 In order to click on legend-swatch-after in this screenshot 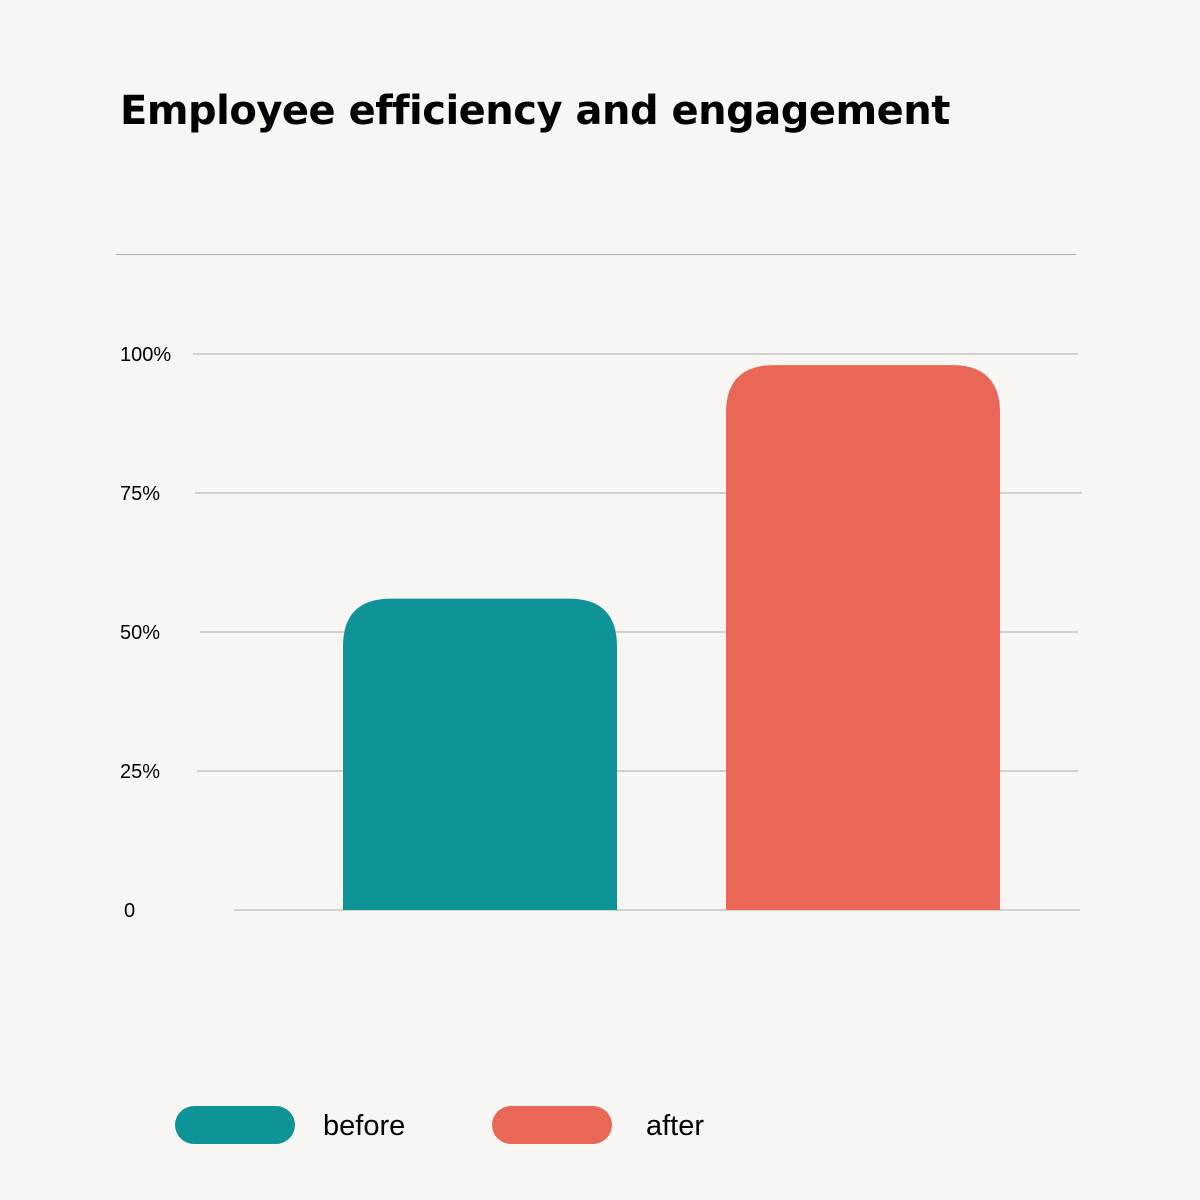, I will do `click(552, 1125)`.